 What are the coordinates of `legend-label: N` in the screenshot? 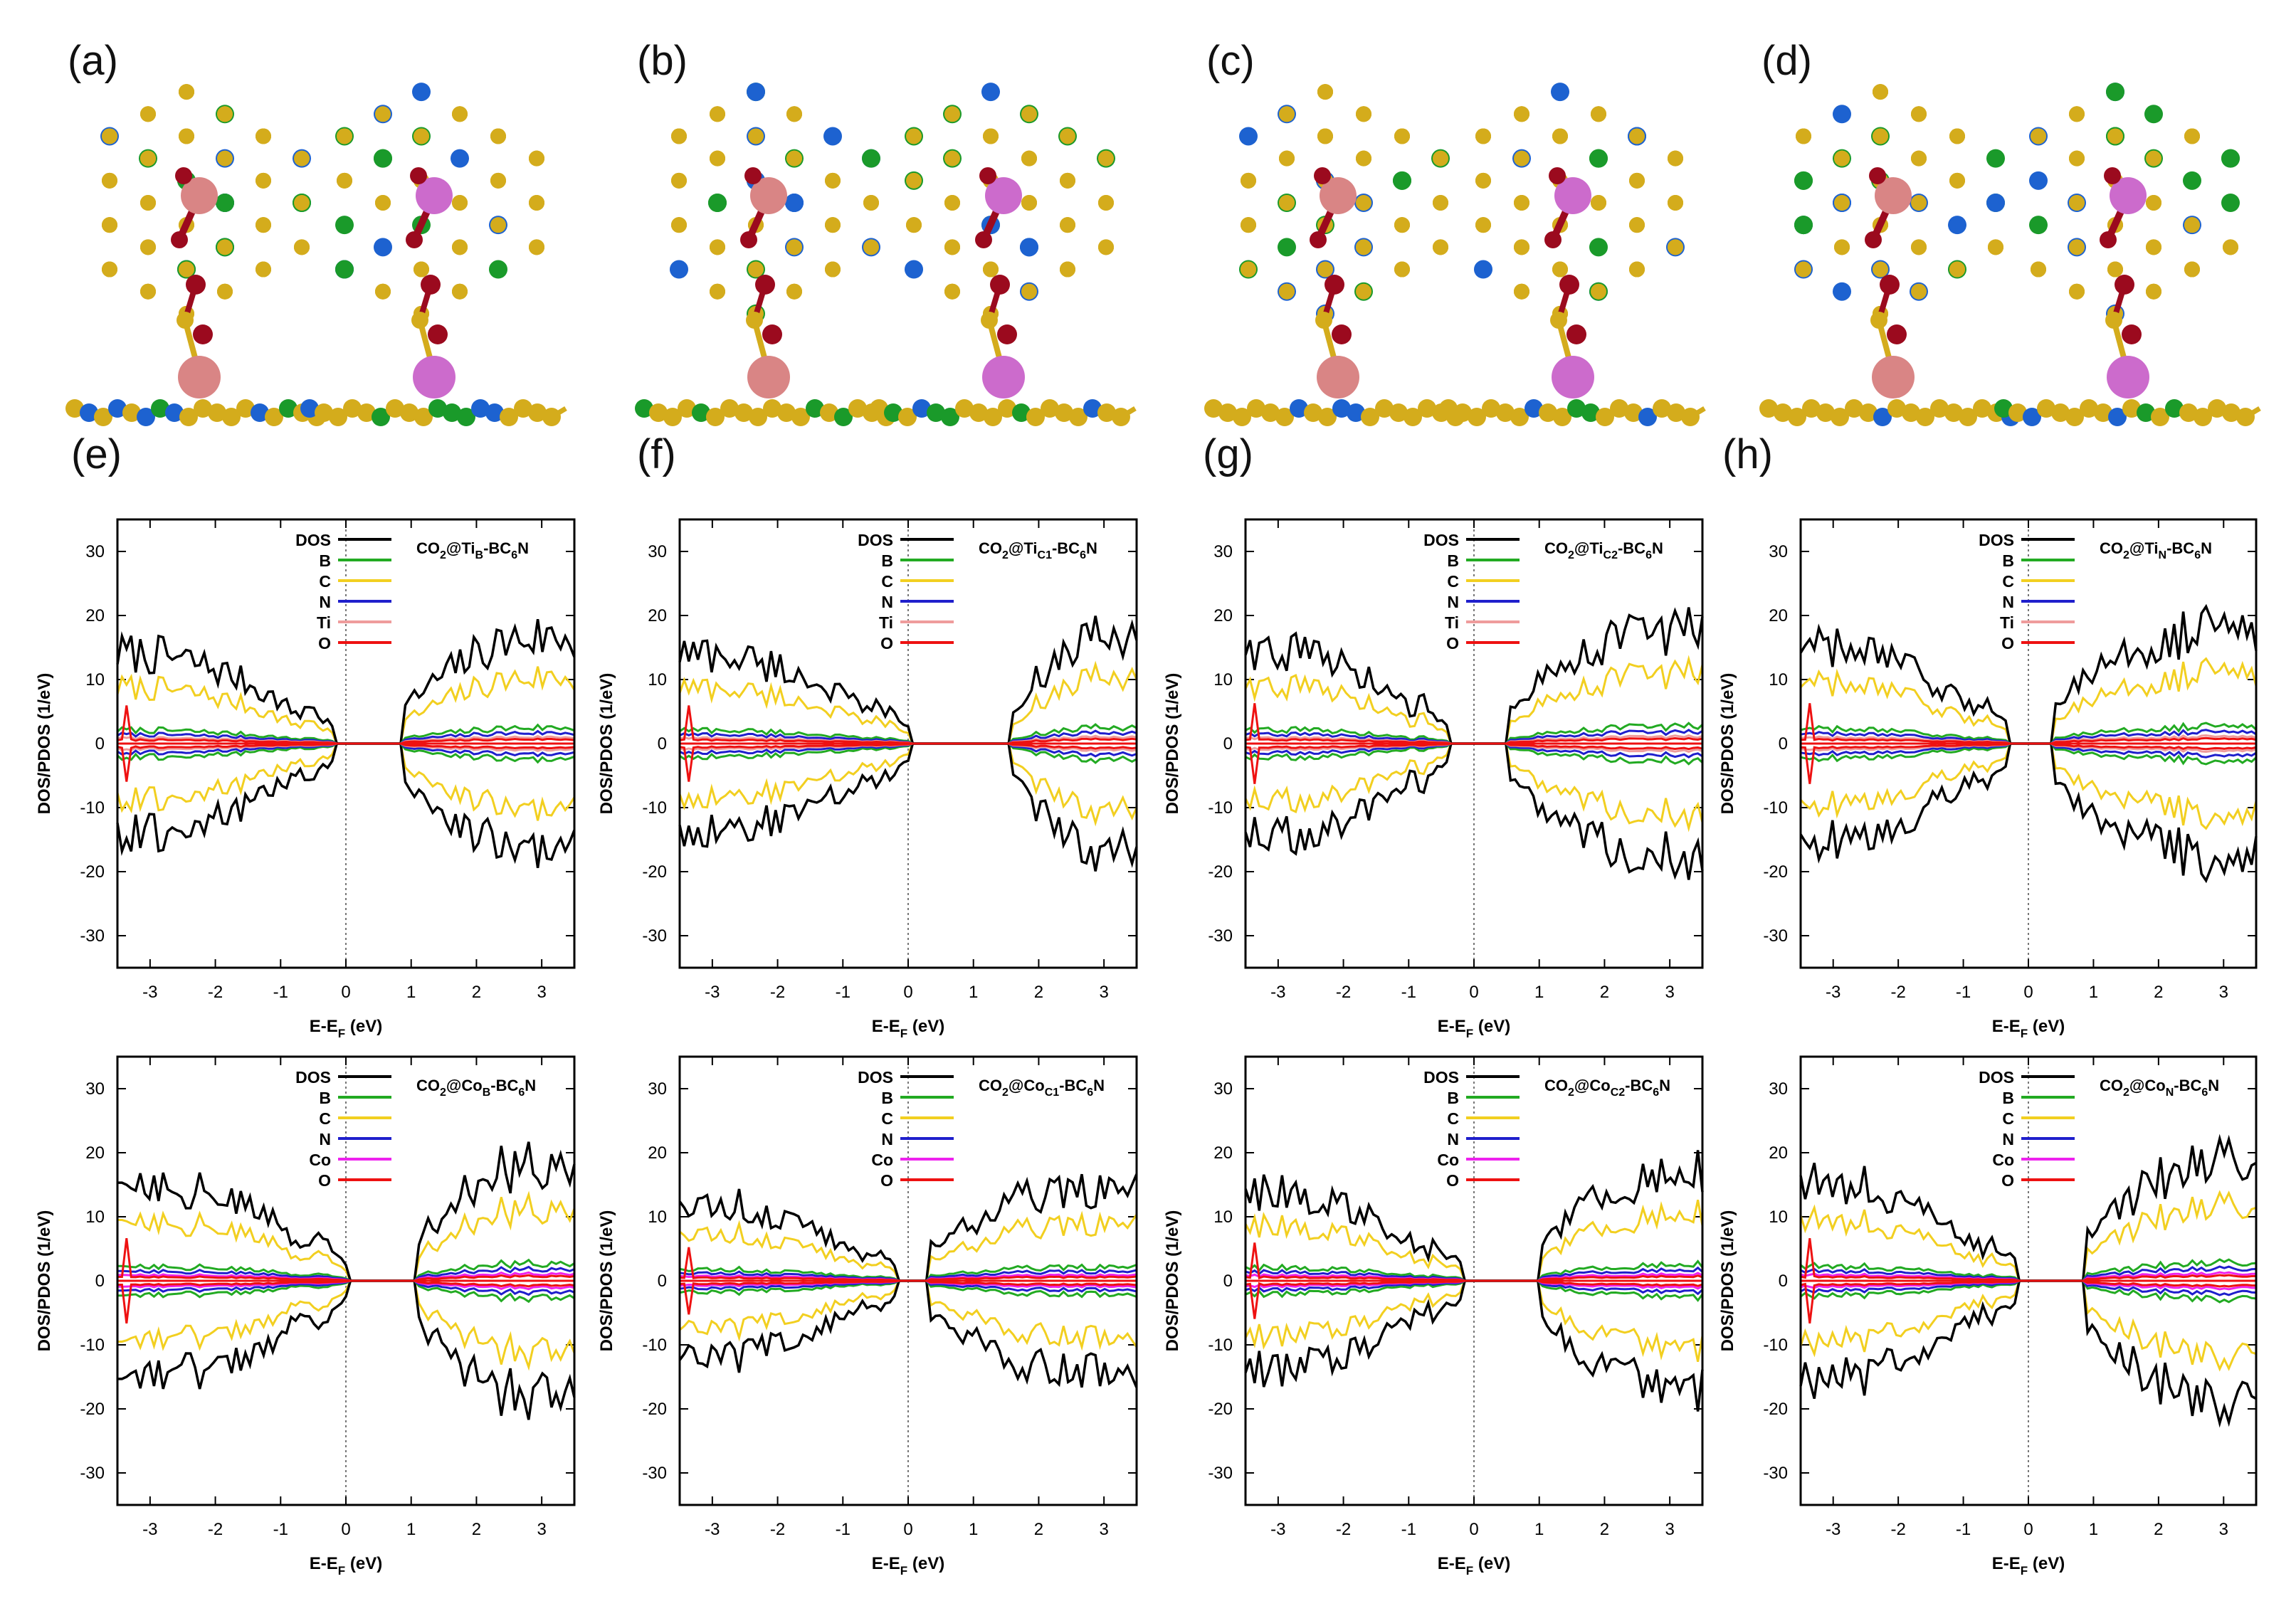 It's located at (887, 1139).